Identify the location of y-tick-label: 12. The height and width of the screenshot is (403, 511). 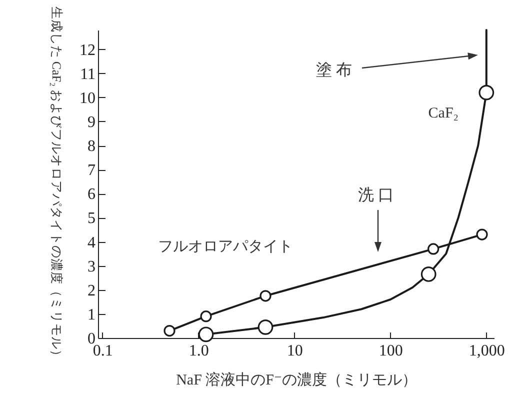
(88, 50).